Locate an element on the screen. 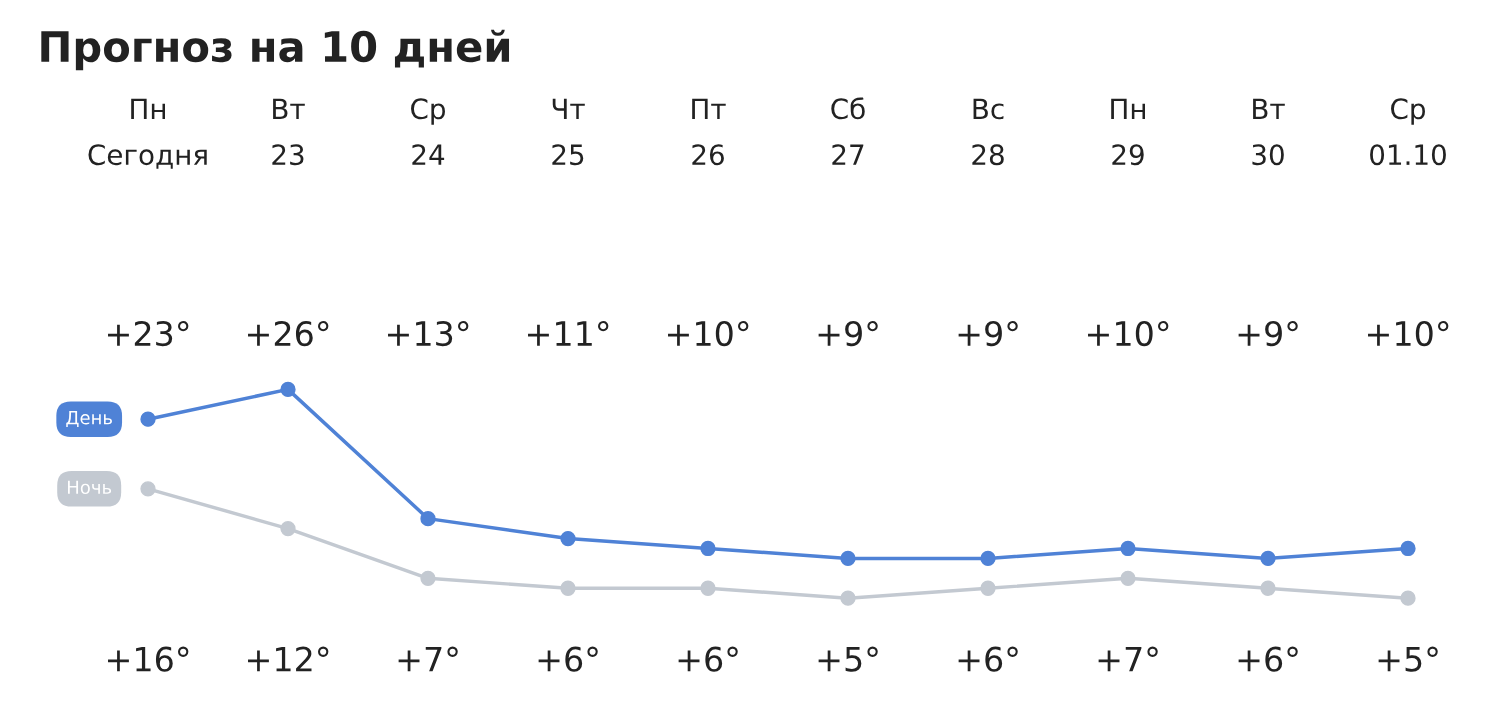 The height and width of the screenshot is (715, 1500). x-tick-label: Сб 27 is located at coordinates (848, 131).